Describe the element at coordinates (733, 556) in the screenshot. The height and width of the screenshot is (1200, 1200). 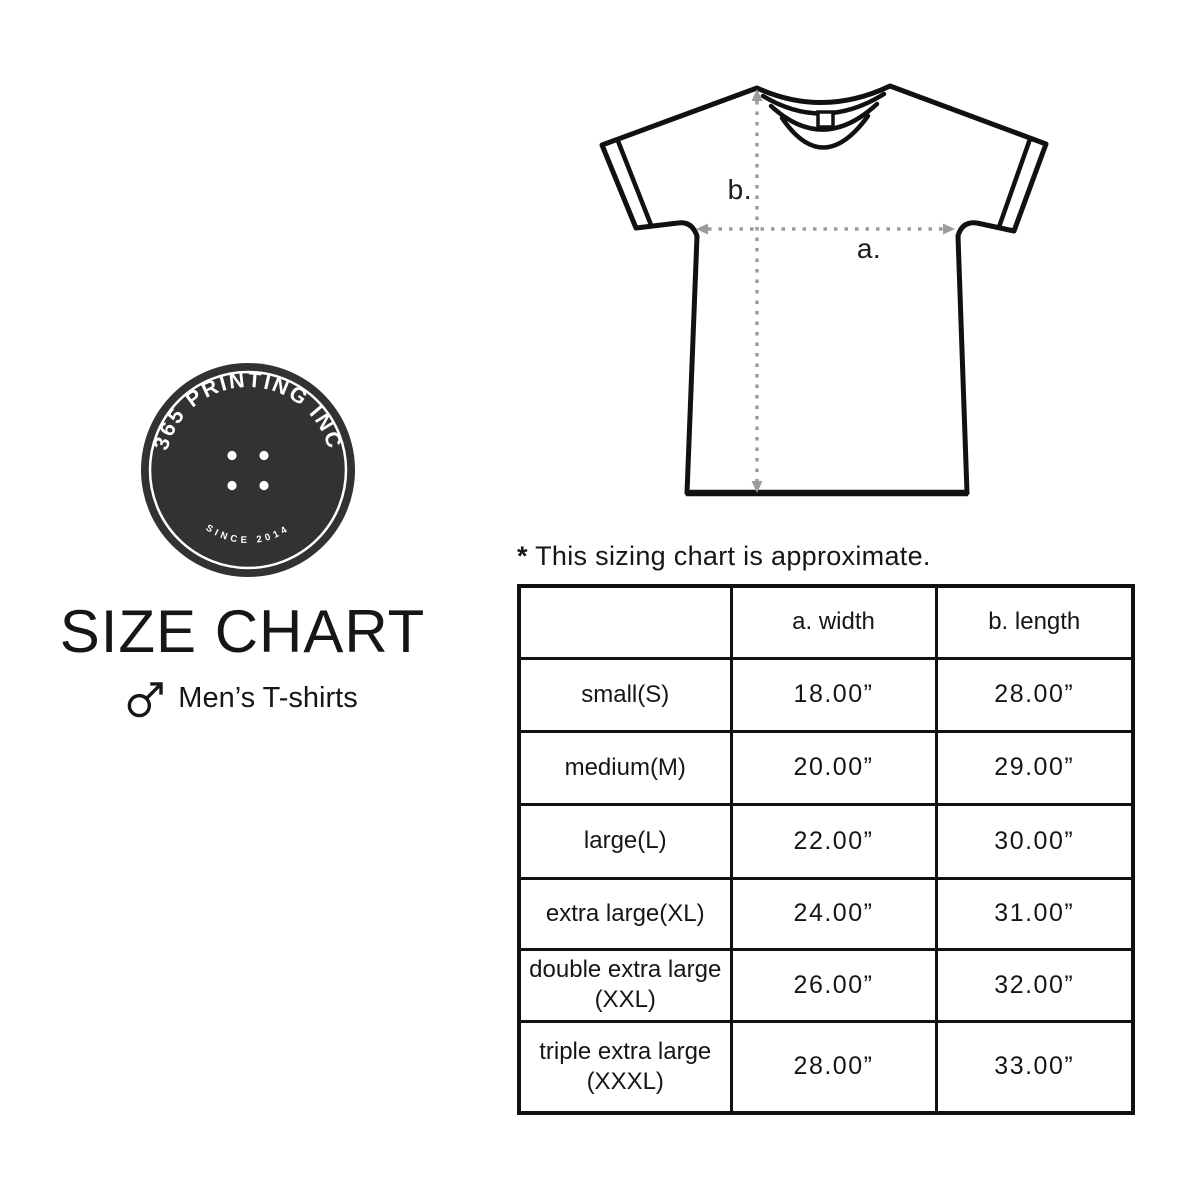
I see `note-text: This sizing chart is approximate.` at that location.